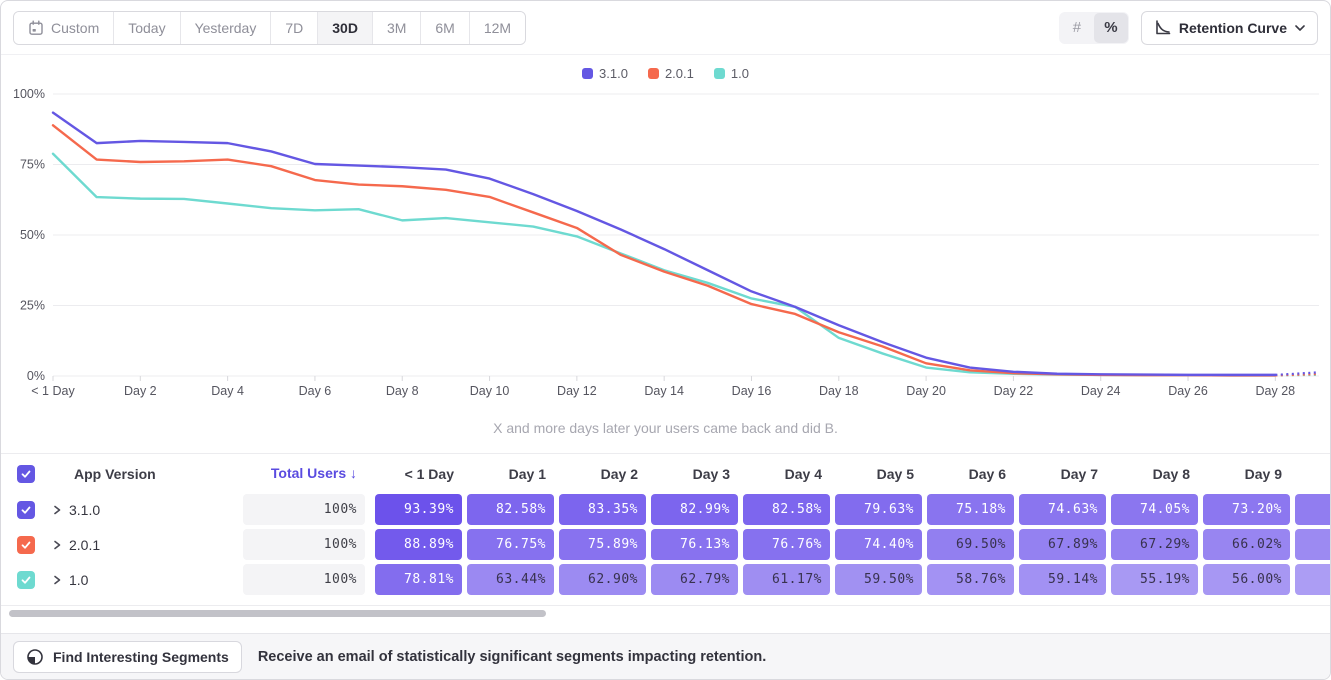 The height and width of the screenshot is (680, 1331). I want to click on absolute-numbers-button: #, so click(1077, 28).